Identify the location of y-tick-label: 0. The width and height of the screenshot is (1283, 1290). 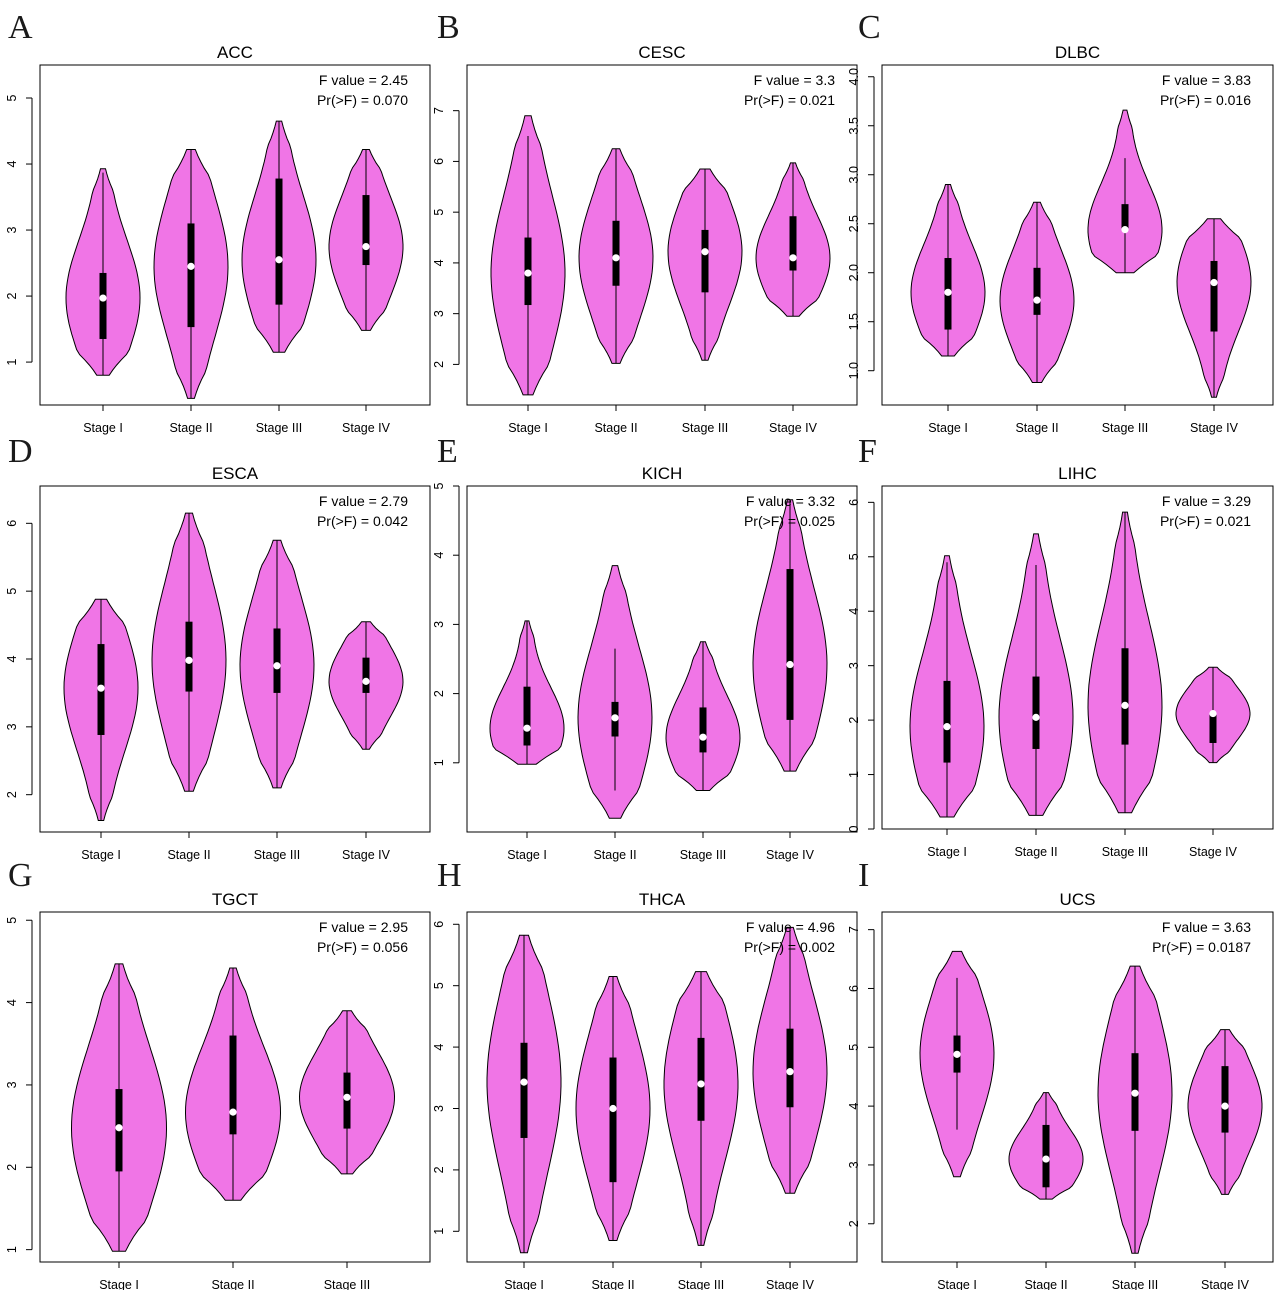
(854, 828).